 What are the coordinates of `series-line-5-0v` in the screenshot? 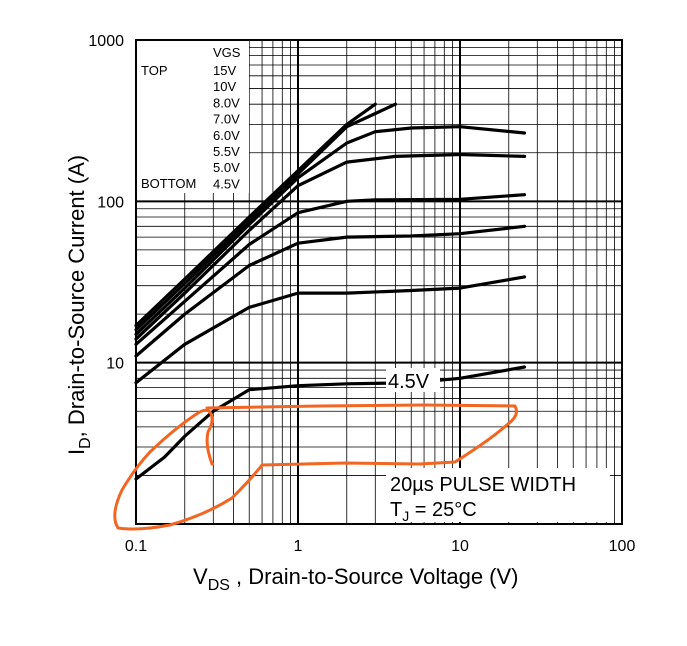 It's located at (330, 330).